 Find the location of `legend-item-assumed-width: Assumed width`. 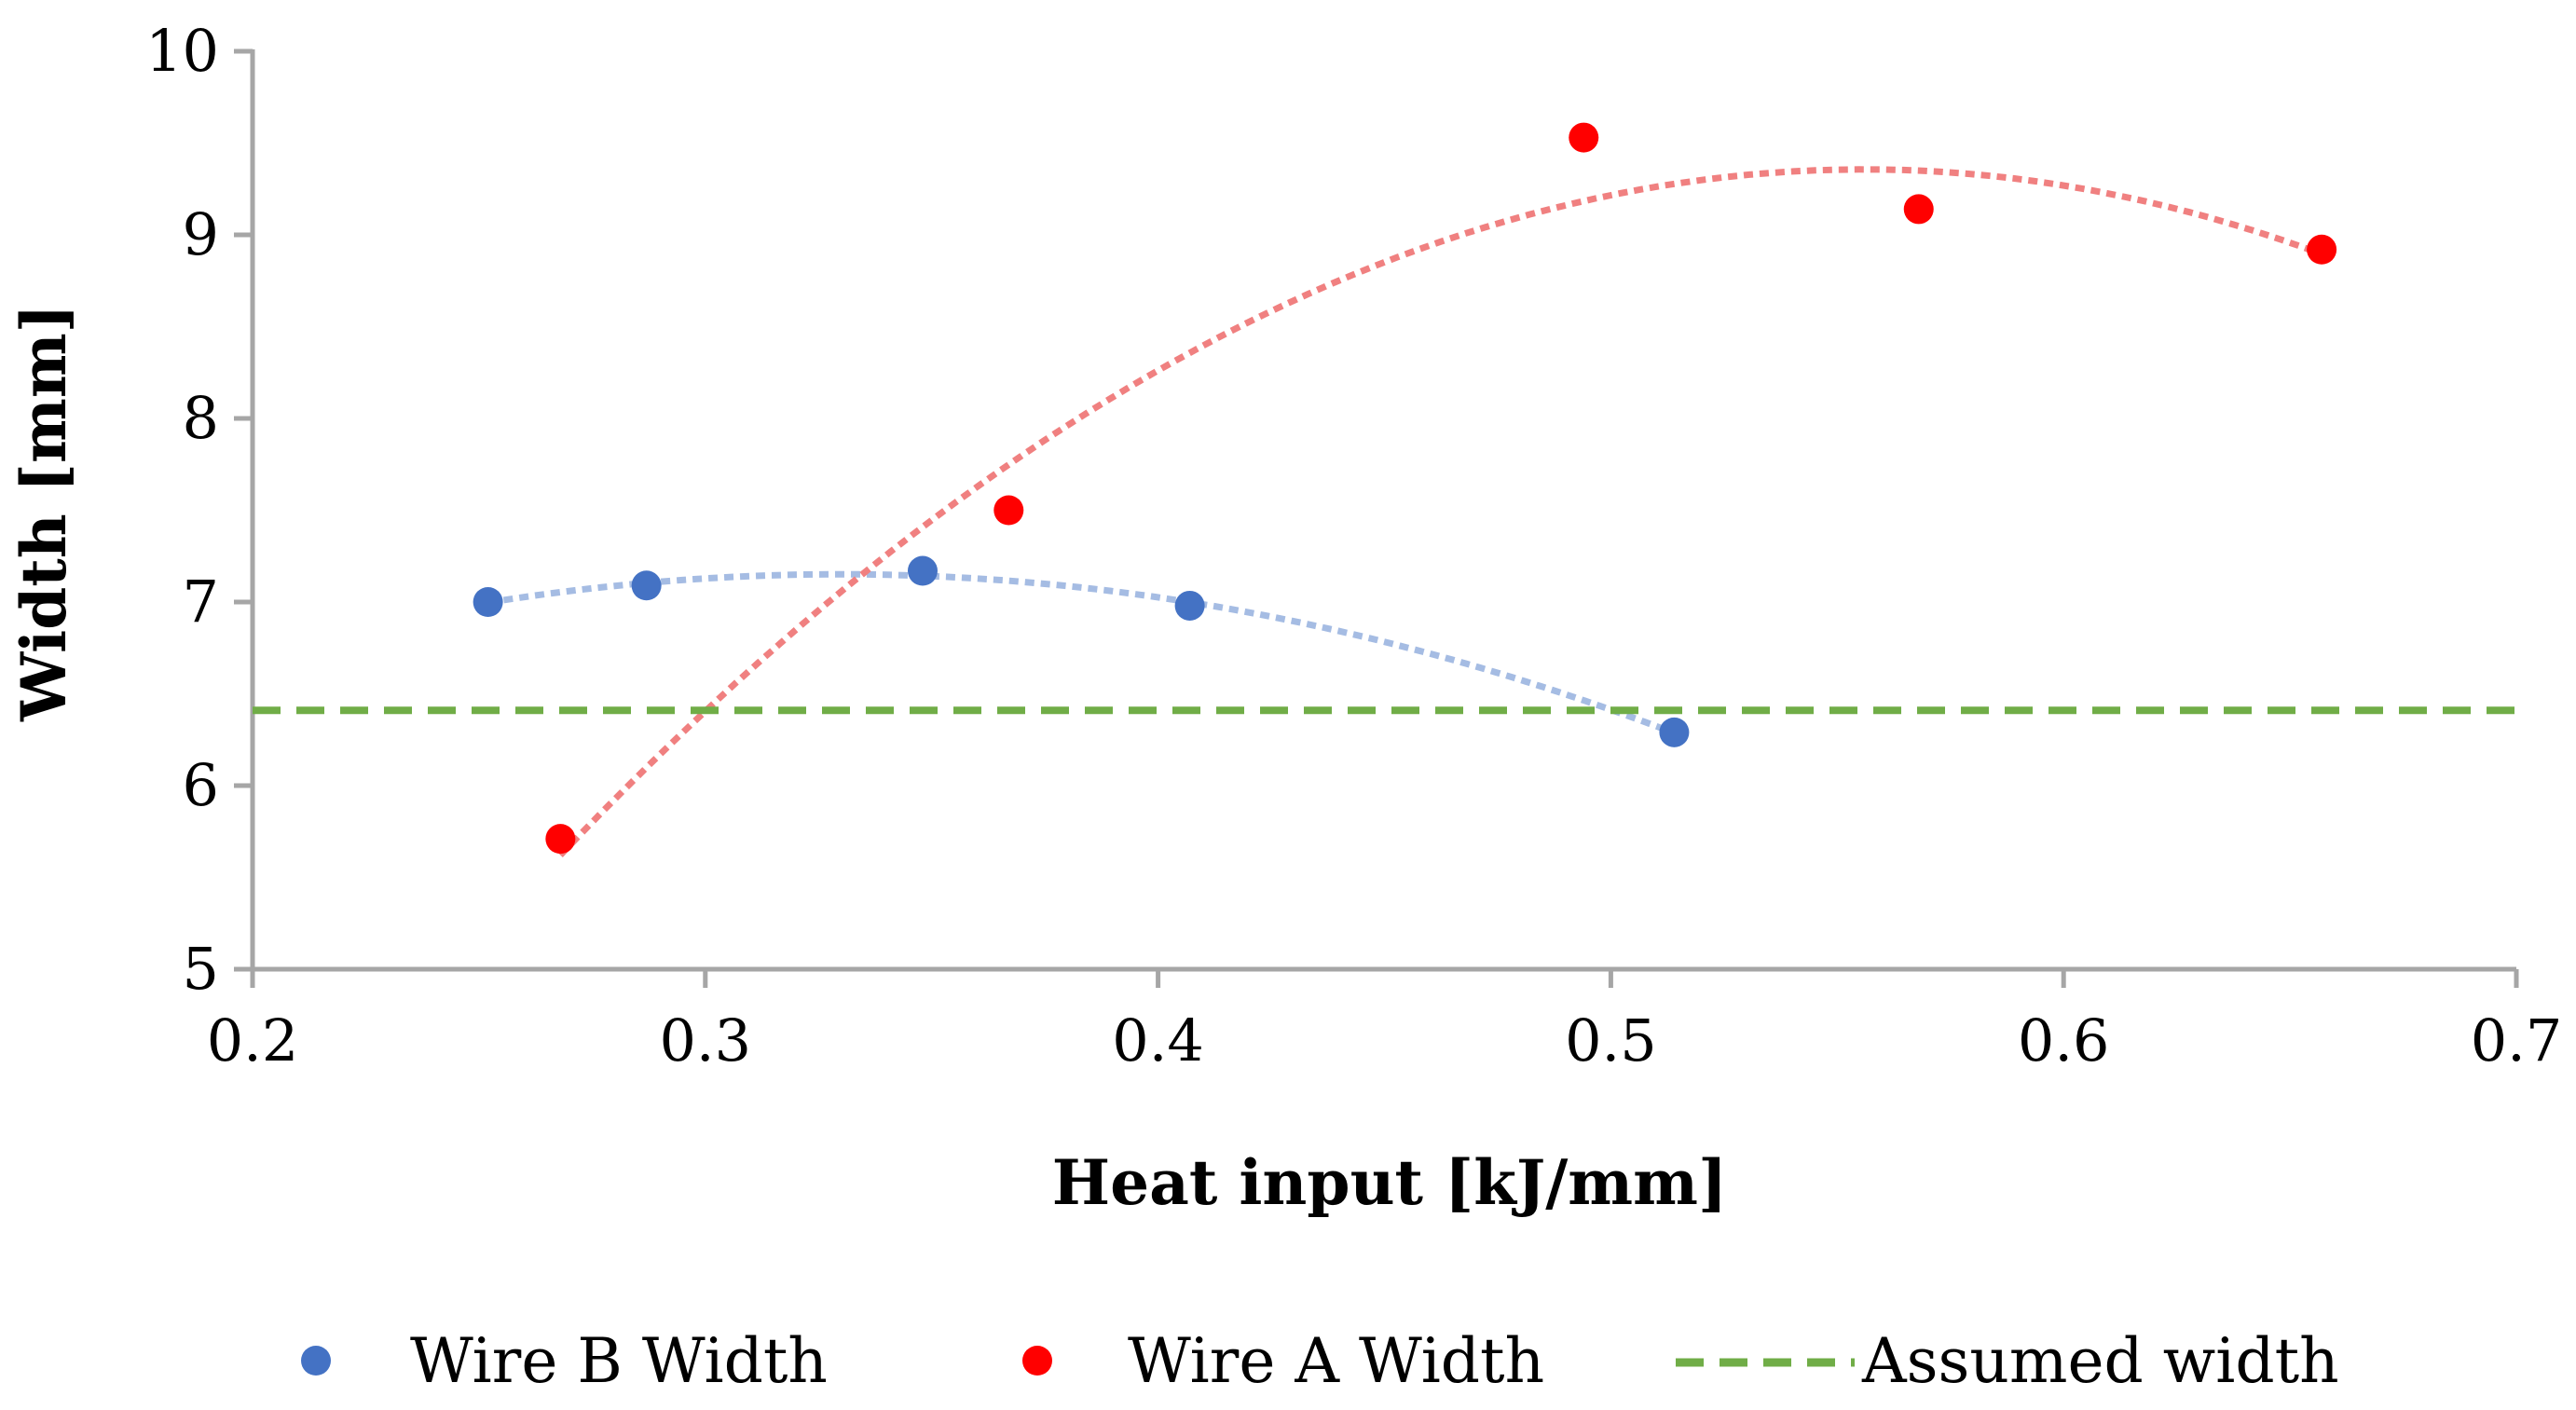

legend-item-assumed-width: Assumed width is located at coordinates (2007, 1361).